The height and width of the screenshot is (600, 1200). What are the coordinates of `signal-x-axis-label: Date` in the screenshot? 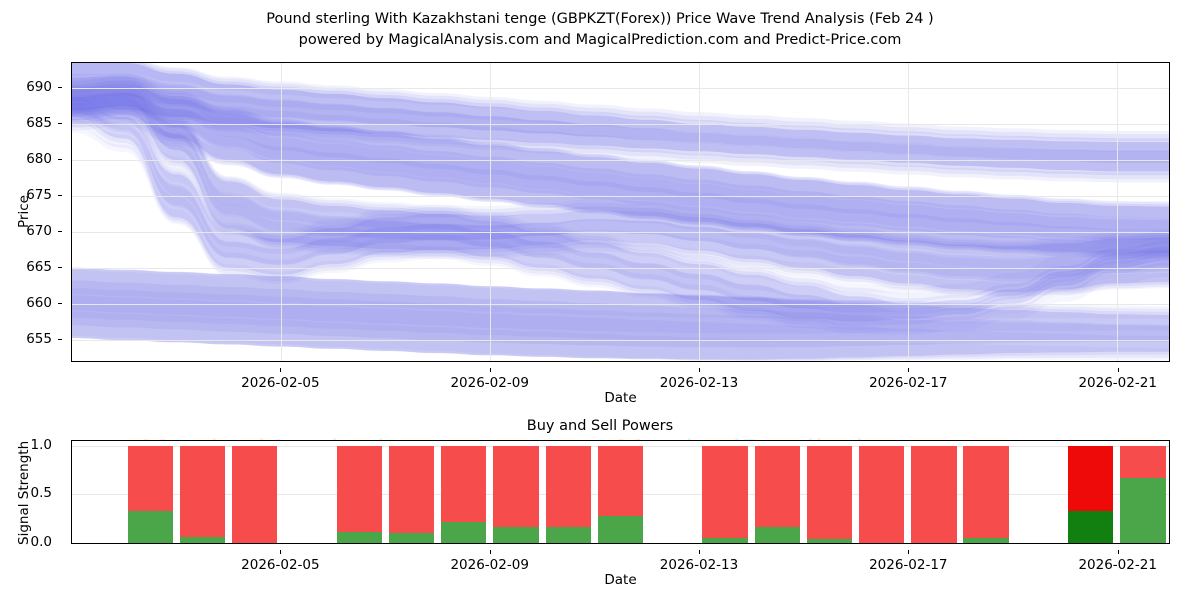 It's located at (620, 580).